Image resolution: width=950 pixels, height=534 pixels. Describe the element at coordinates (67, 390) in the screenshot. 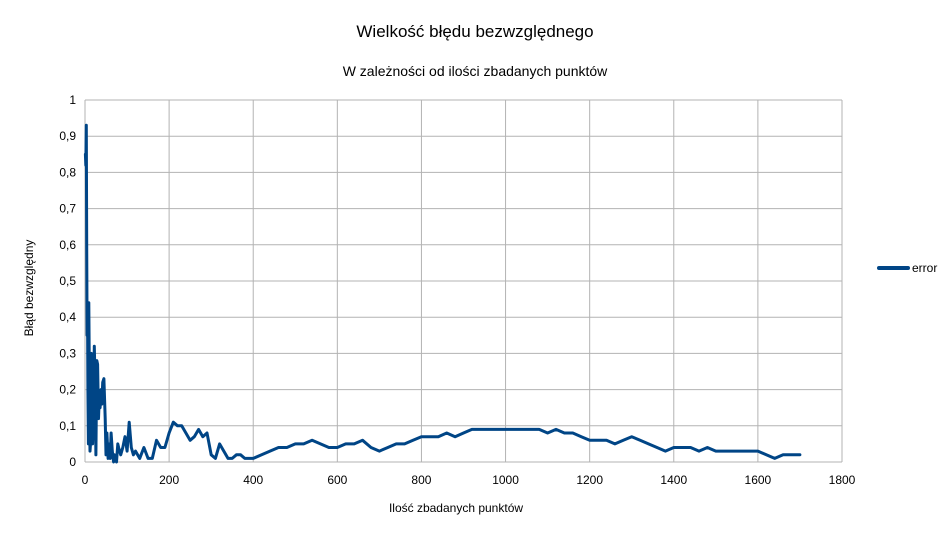

I see `y-tick-label: 0,2` at that location.